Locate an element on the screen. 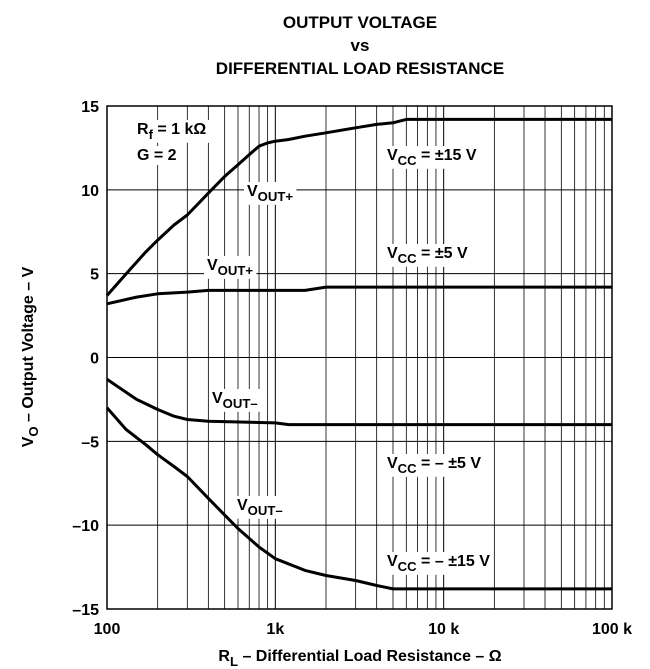 The image size is (650, 669). y-axis-label-sub: O is located at coordinates (33, 431).